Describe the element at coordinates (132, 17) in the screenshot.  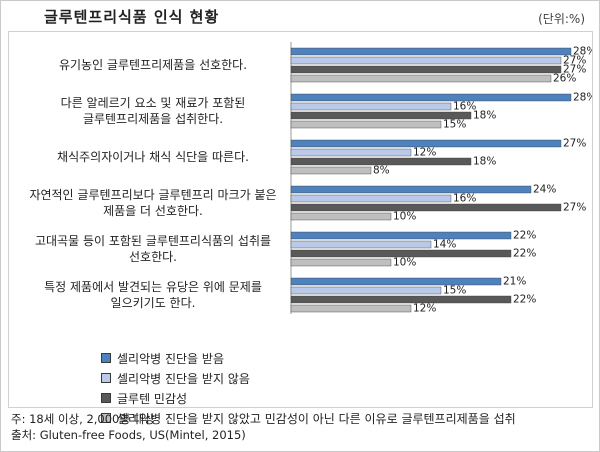
I see `chart-title: 글루텐프리식품 인식 현황` at that location.